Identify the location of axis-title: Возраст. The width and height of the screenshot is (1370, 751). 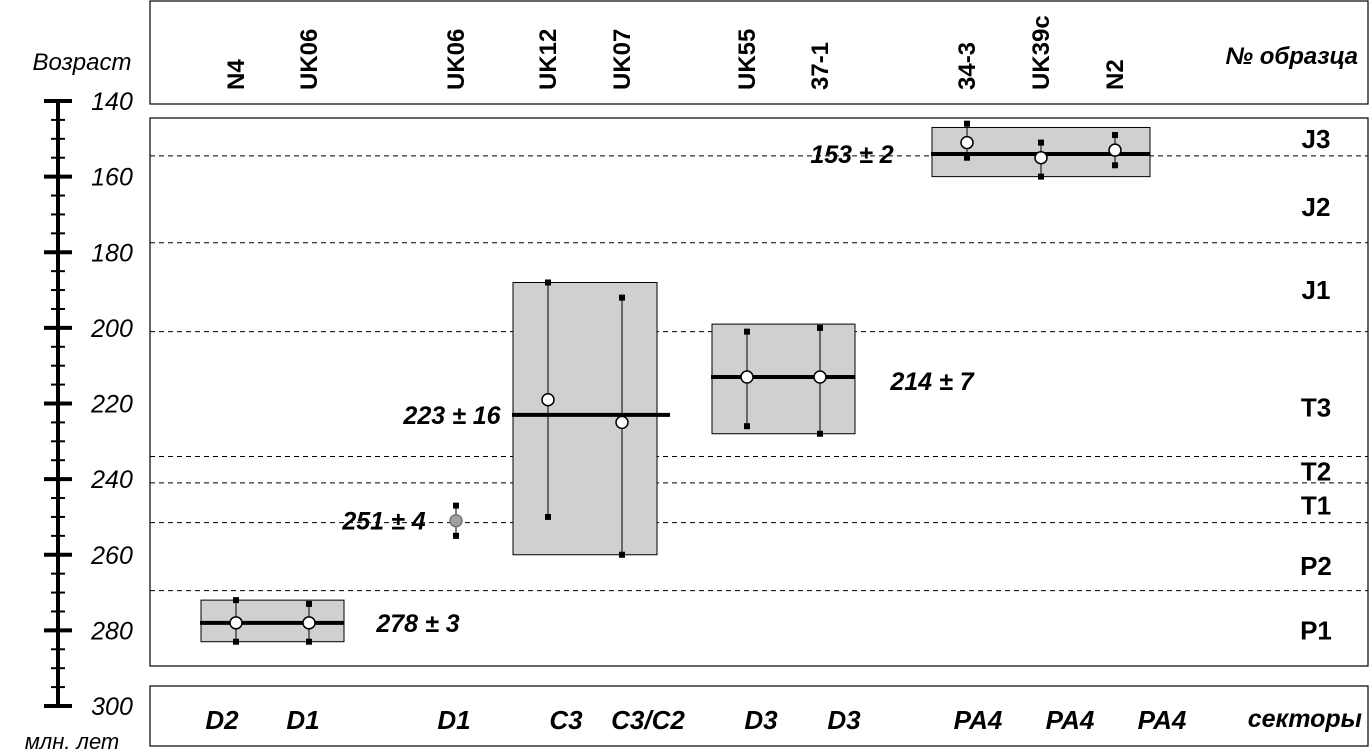
(82, 62).